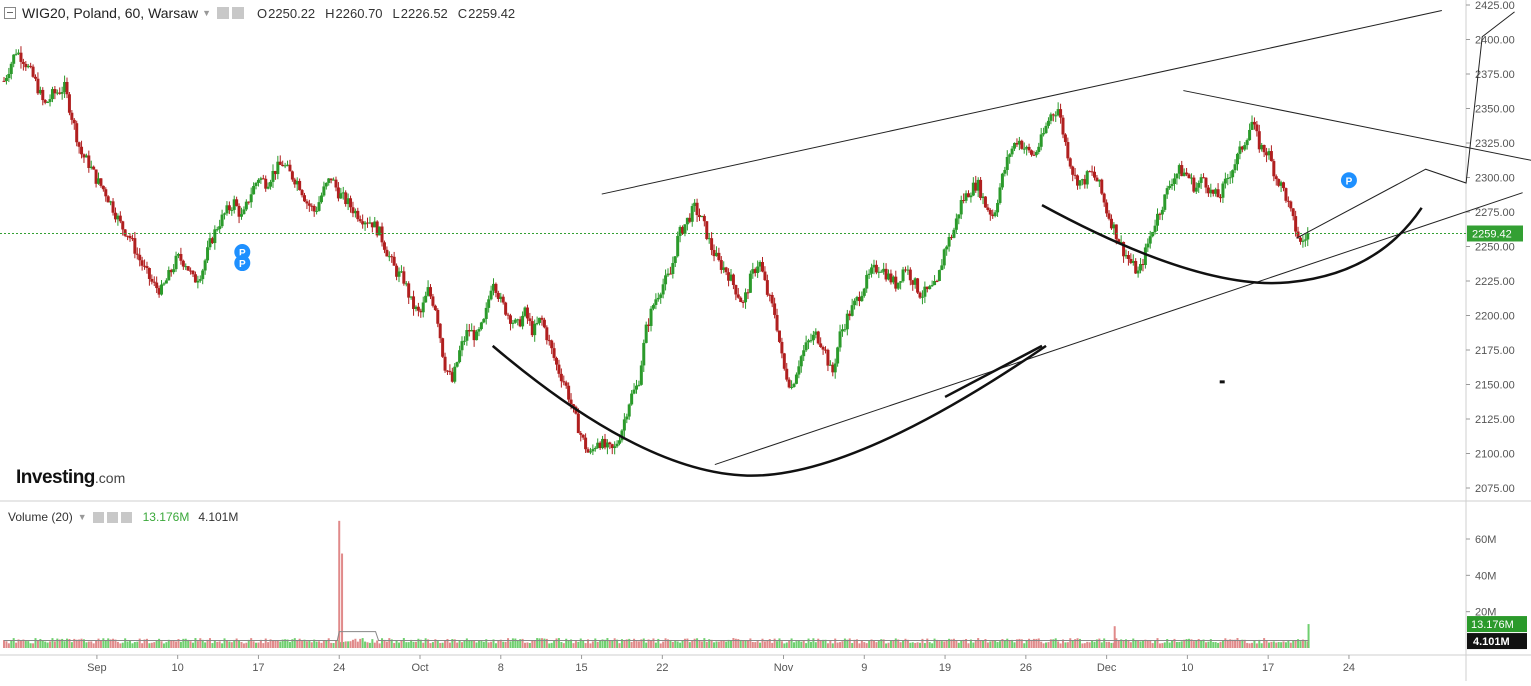 The height and width of the screenshot is (686, 1531). What do you see at coordinates (945, 668) in the screenshot?
I see `time-tick-label: 19` at bounding box center [945, 668].